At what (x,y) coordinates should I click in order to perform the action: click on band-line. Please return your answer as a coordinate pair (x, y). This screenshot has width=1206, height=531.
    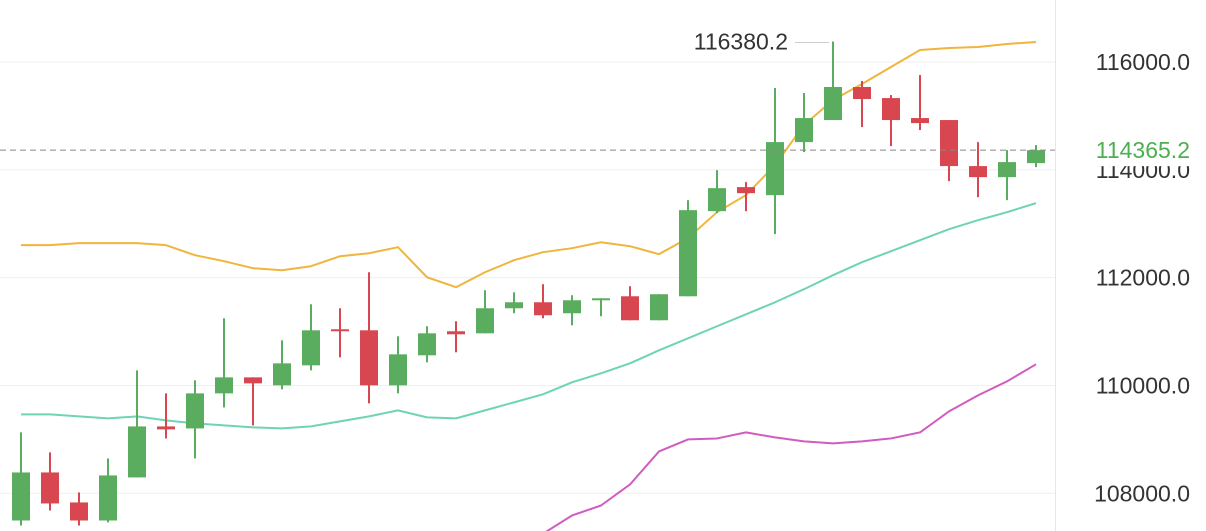
    Looking at the image, I should click on (791, 447).